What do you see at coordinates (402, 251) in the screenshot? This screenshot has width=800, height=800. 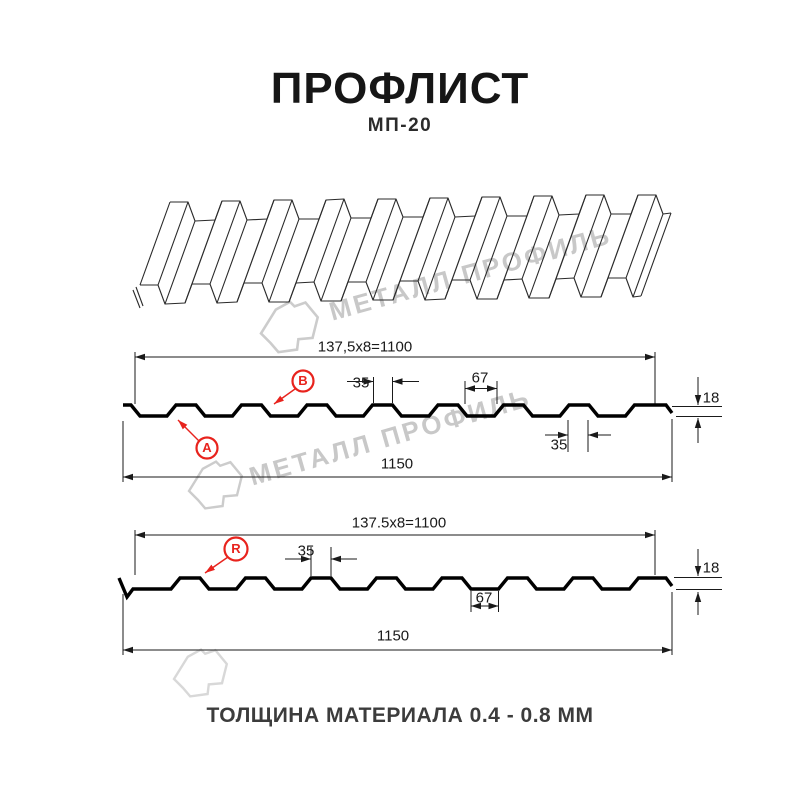 I see `profile-3d-drawing` at bounding box center [402, 251].